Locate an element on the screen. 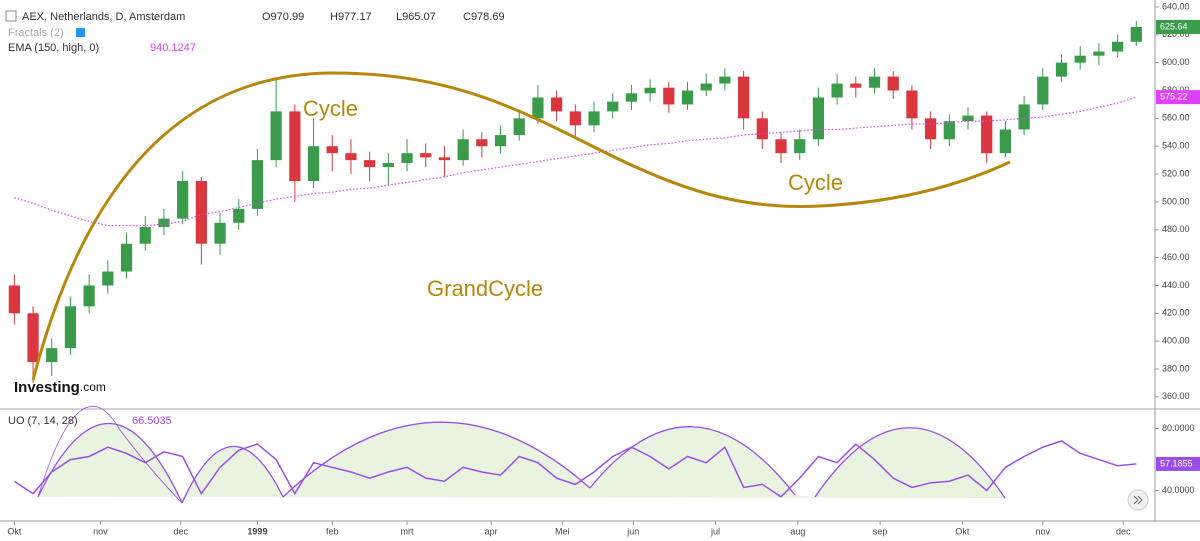  price-tag is located at coordinates (1178, 97).